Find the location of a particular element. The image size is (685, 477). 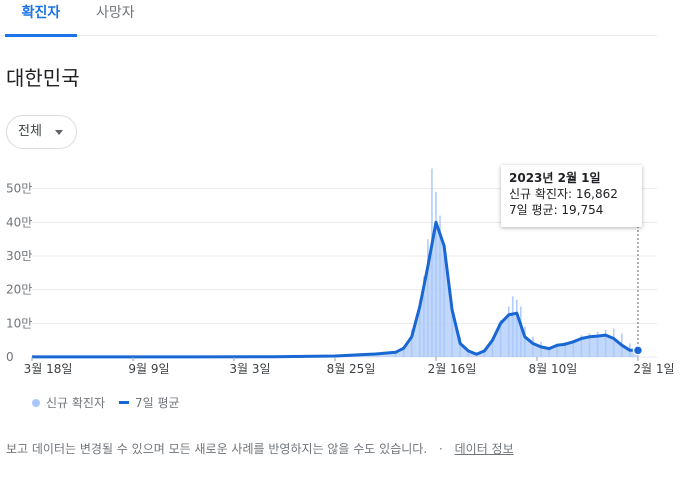

hover-cursor is located at coordinates (638, 291).